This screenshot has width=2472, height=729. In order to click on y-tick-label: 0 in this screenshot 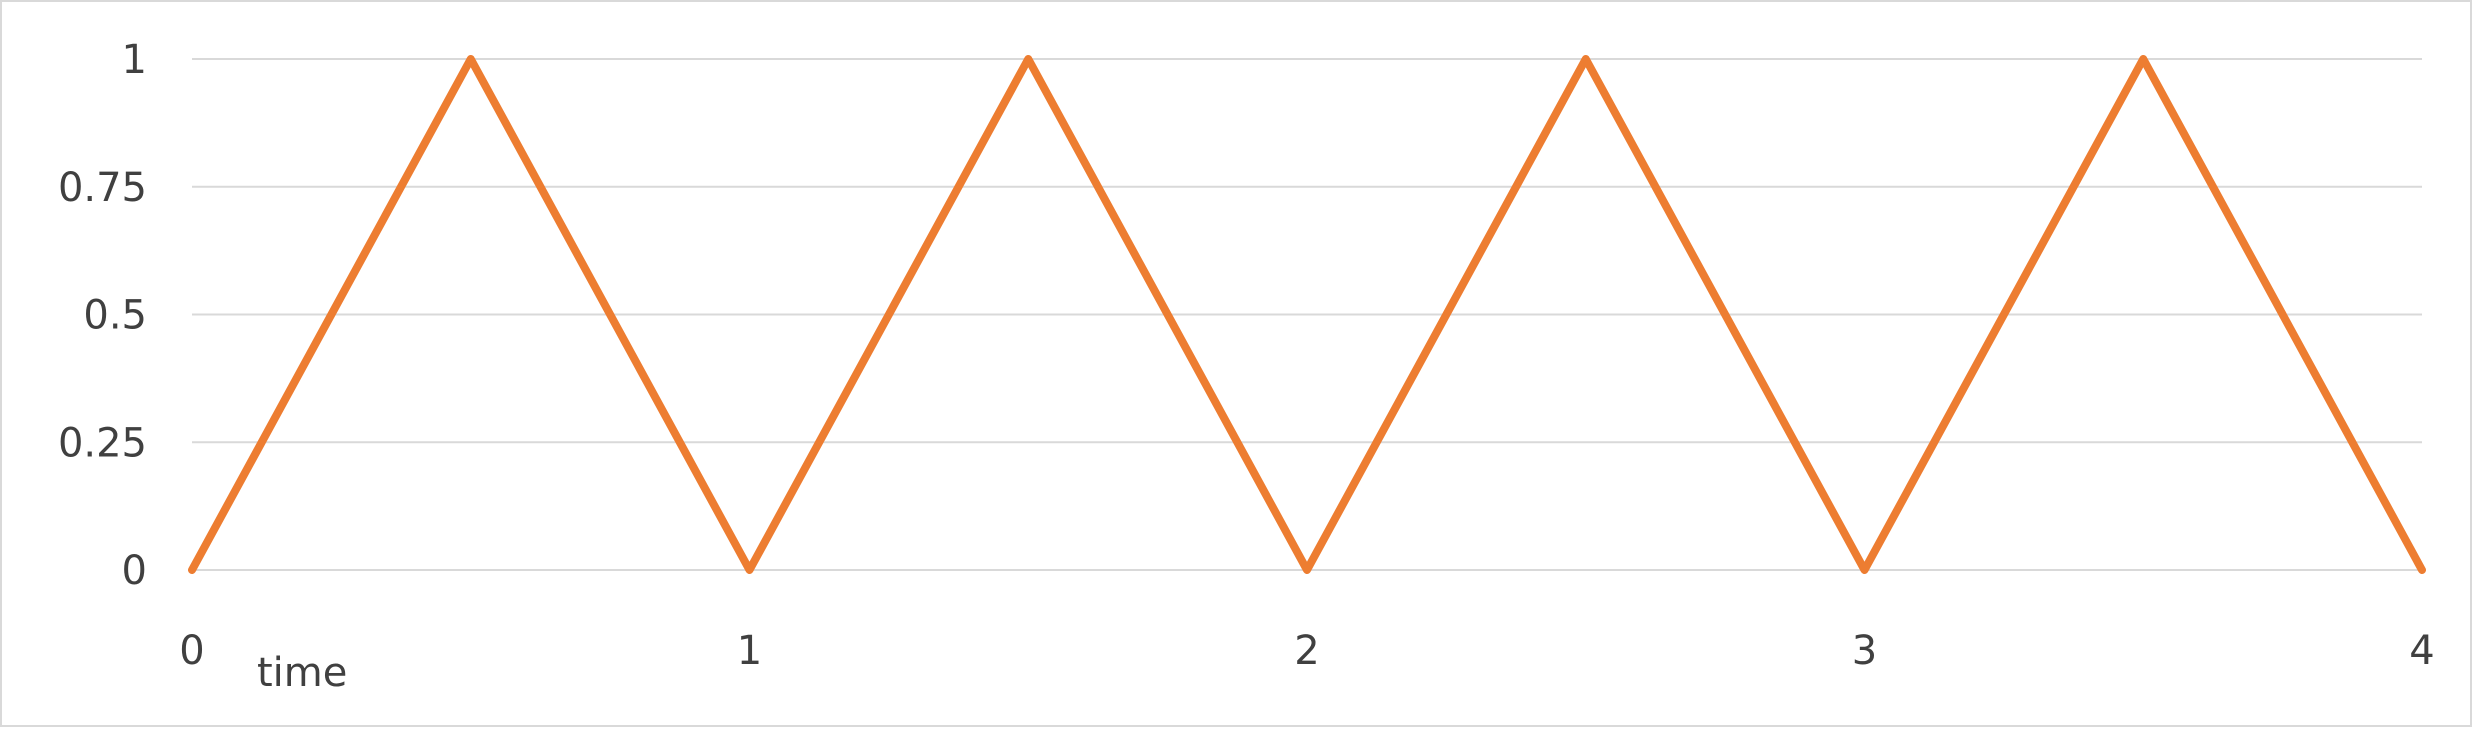, I will do `click(134, 571)`.